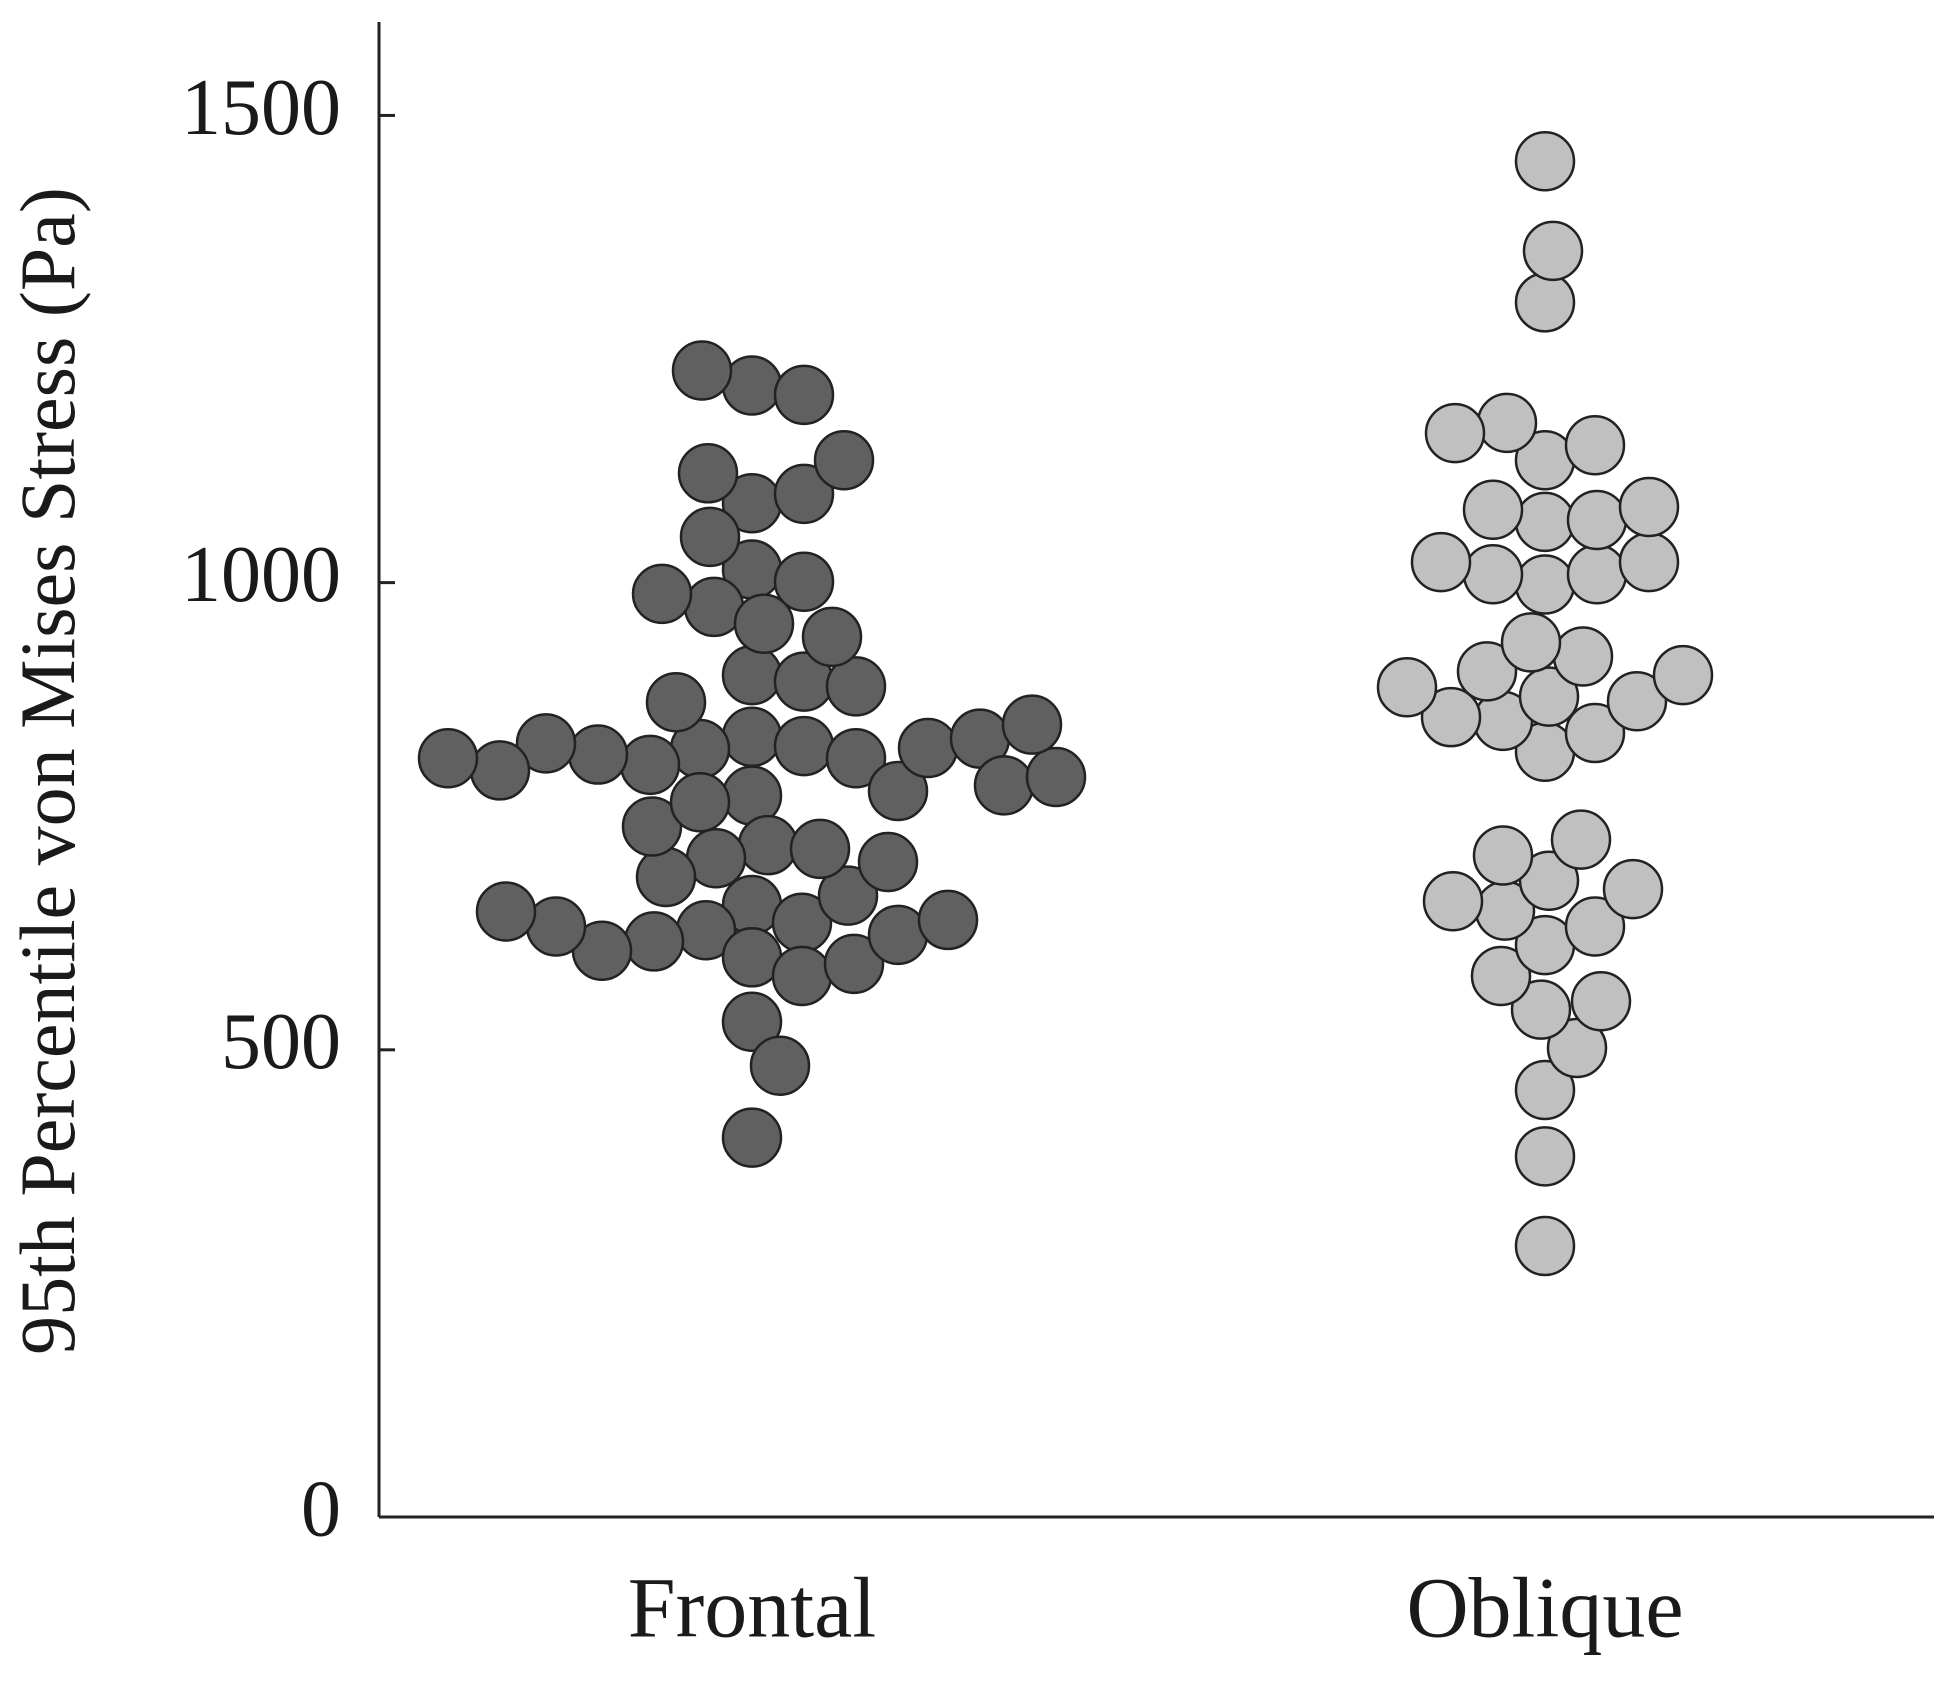 This screenshot has height=1684, width=1950. I want to click on y-tick-label: 0, so click(321, 1509).